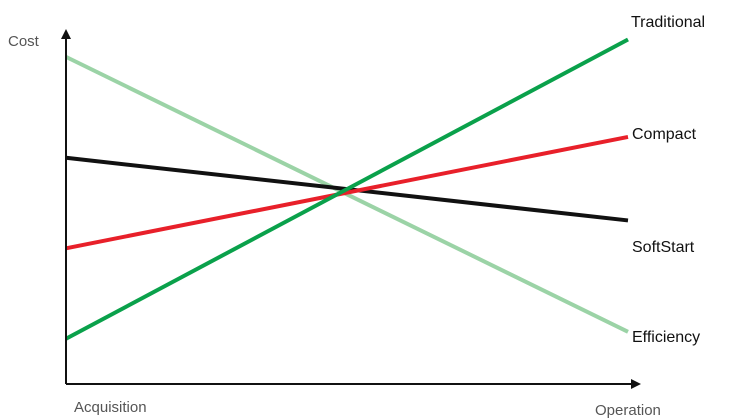 Image resolution: width=733 pixels, height=419 pixels. Describe the element at coordinates (664, 134) in the screenshot. I see `series-label-compact: Compact` at that location.